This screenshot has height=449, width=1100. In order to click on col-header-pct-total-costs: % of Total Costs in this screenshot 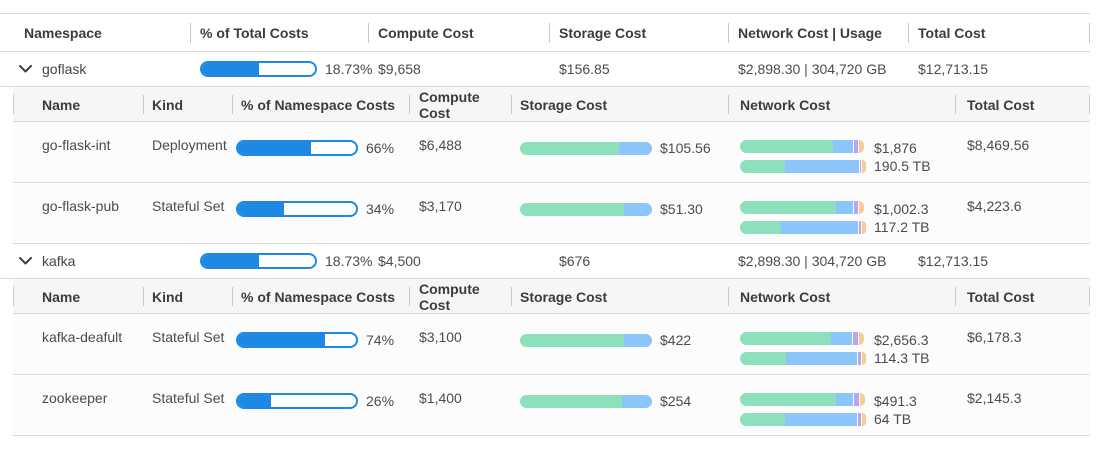, I will do `click(279, 33)`.